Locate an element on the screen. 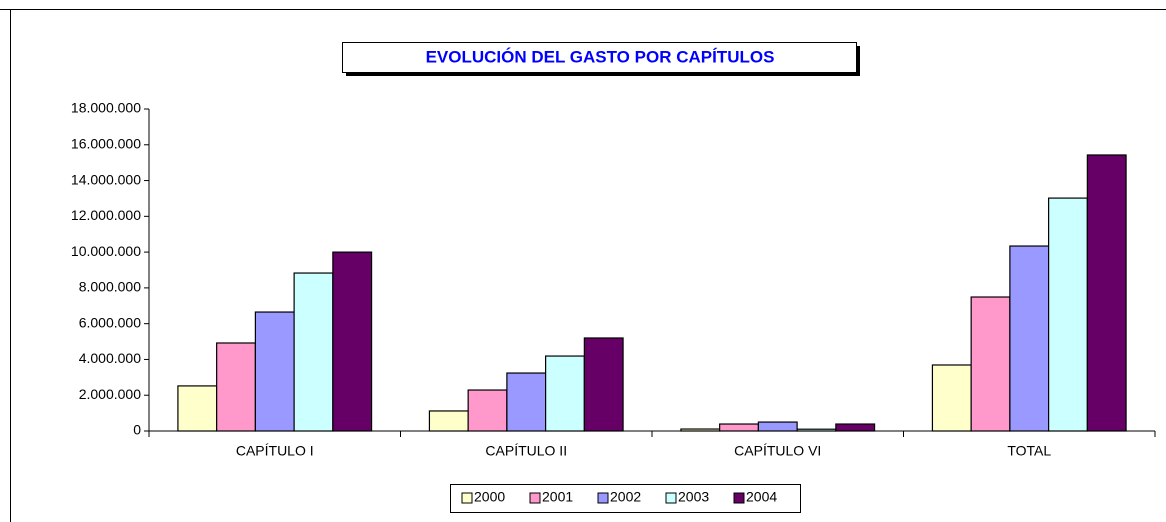  y-tick-label: 6.000.000 is located at coordinates (110, 322).